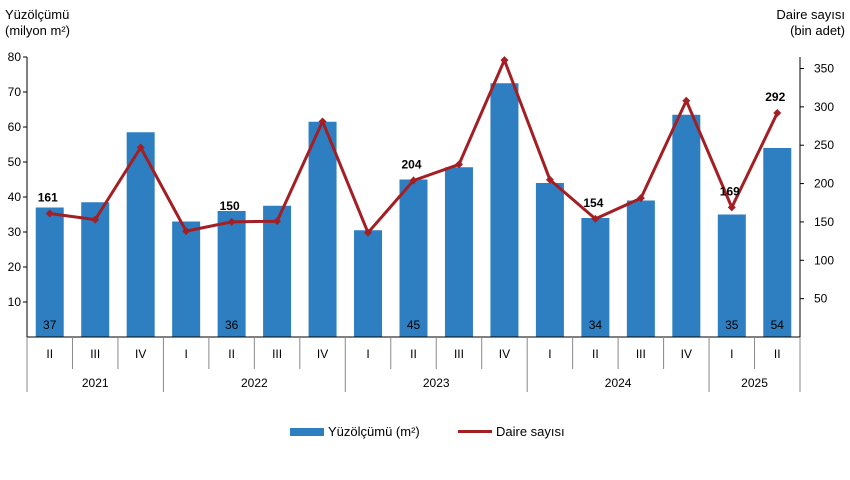  I want to click on year-label: 2025, so click(754, 383).